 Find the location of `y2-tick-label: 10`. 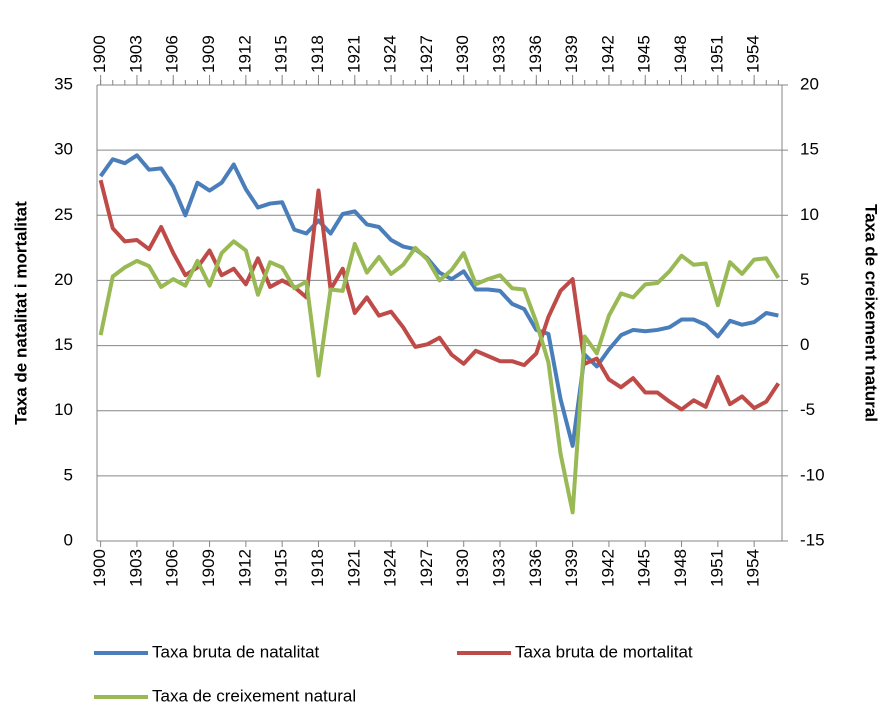

y2-tick-label: 10 is located at coordinates (809, 214).